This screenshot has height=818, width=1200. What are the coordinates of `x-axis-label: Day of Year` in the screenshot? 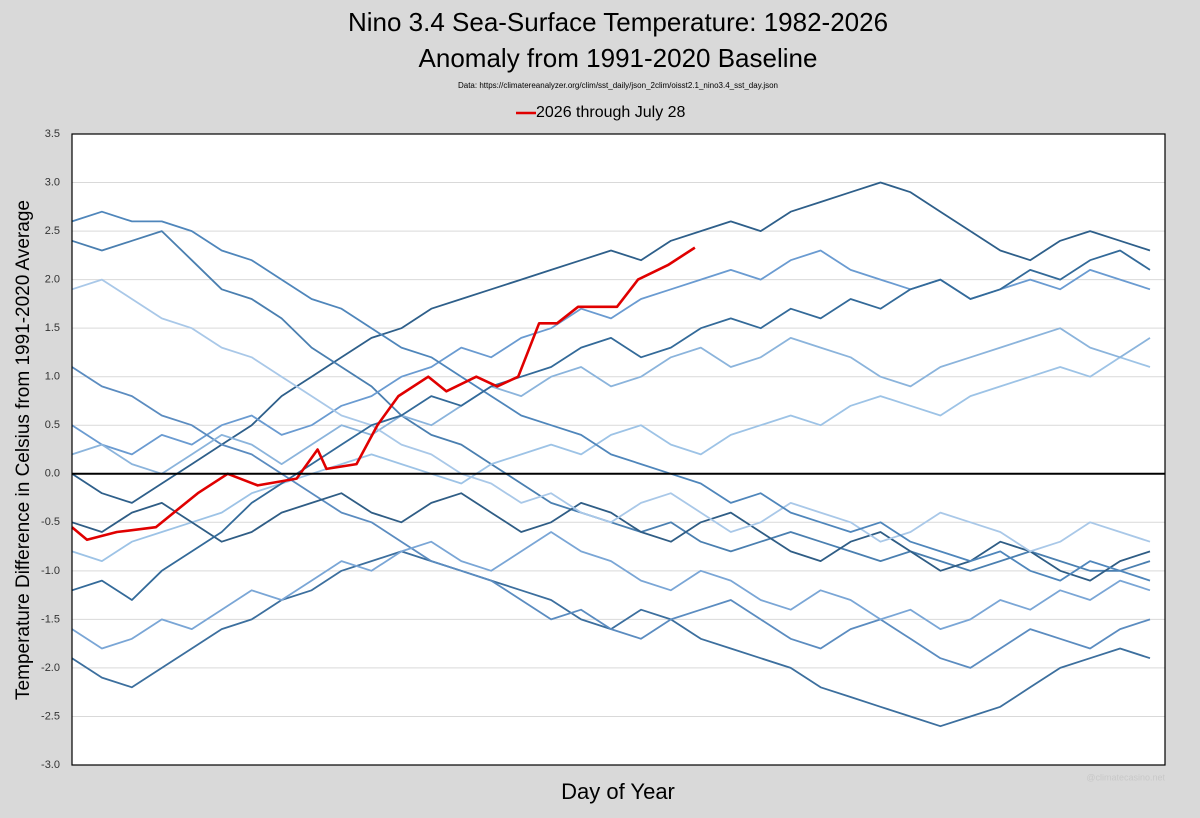 It's located at (618, 791).